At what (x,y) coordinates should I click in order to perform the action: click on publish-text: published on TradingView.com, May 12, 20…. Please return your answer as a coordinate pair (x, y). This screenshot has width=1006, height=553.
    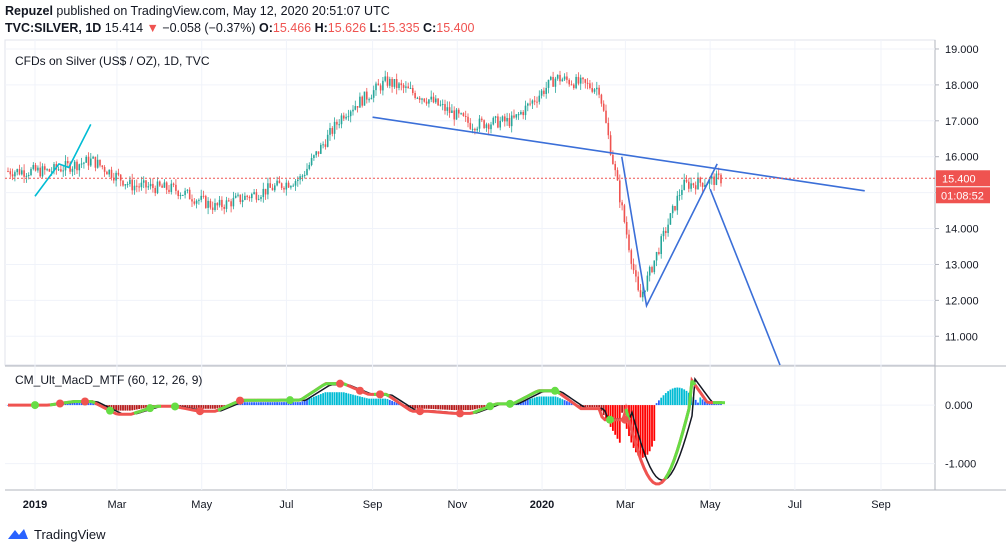
    Looking at the image, I should click on (223, 11).